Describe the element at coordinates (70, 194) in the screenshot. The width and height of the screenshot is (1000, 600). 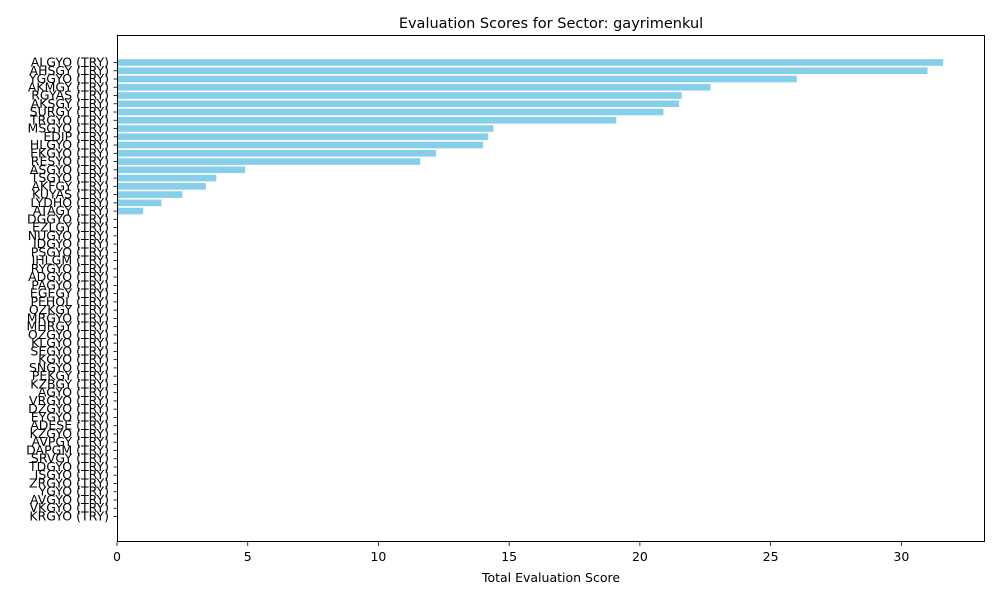
I see `y-tick-label: KUYAS (TRY)` at that location.